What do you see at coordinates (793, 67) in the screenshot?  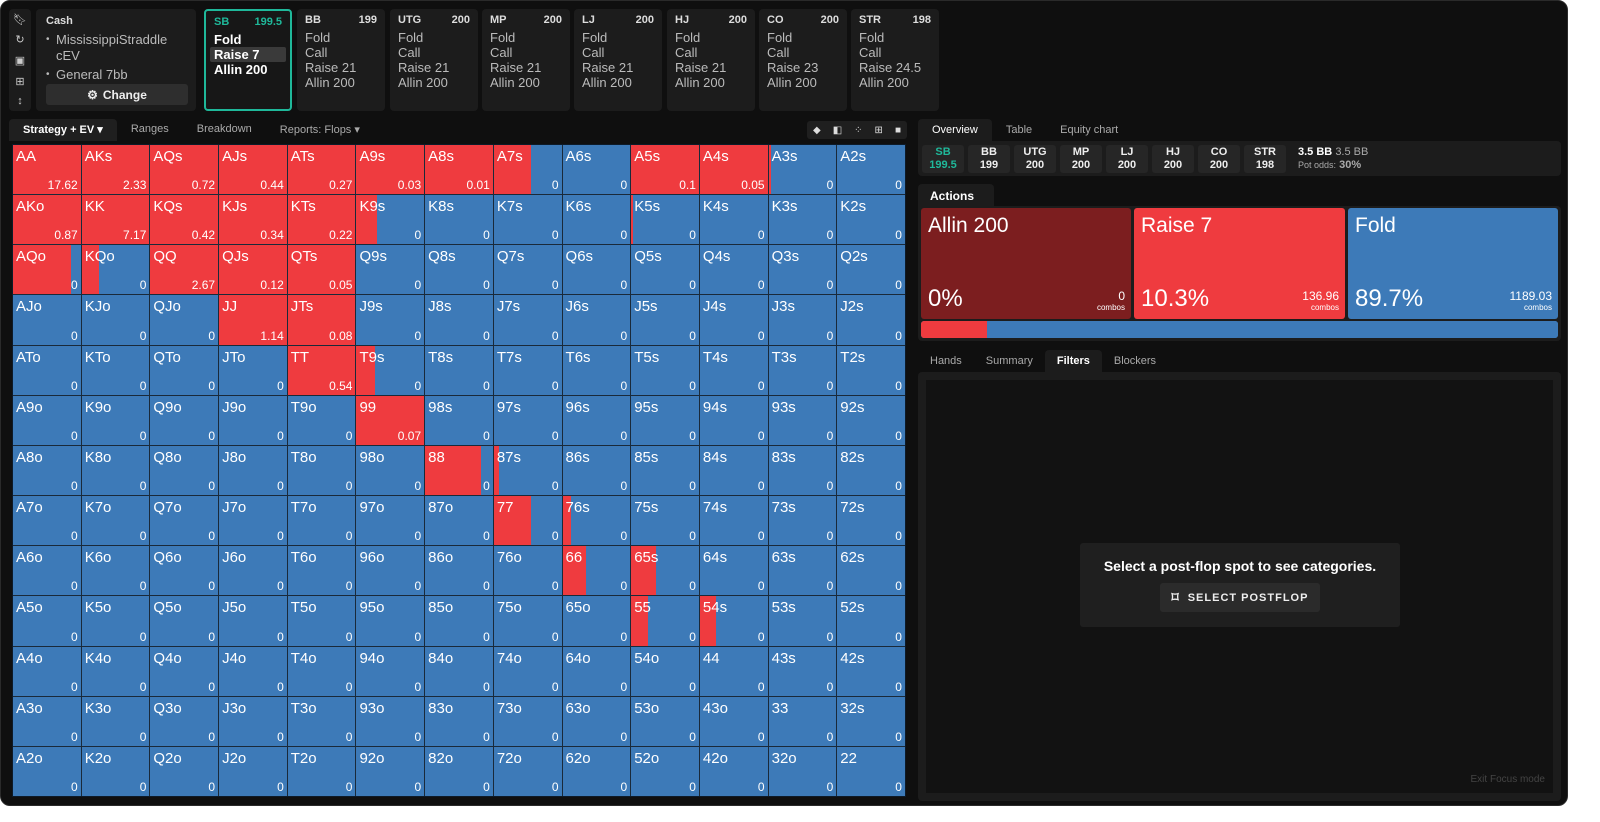 I see `action-option: Raise 23` at bounding box center [793, 67].